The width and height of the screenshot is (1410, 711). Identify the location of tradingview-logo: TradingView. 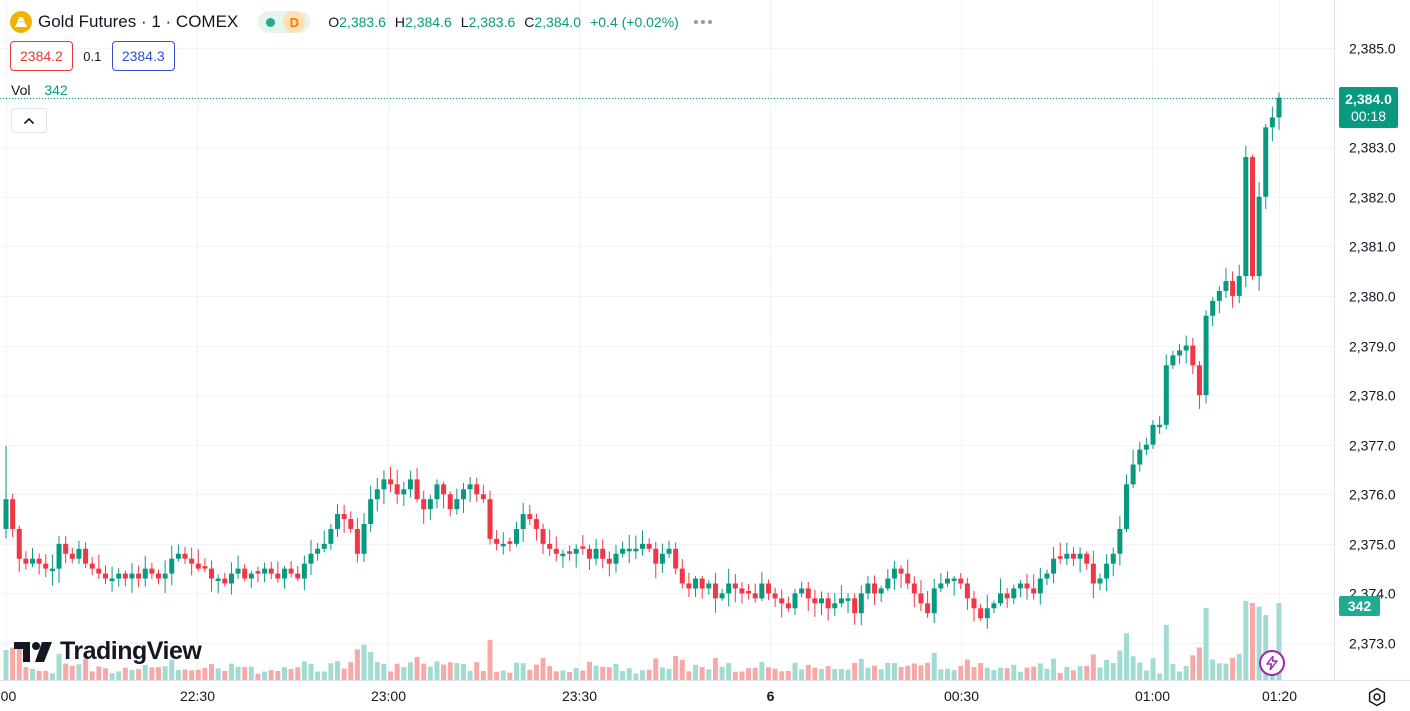
(108, 651).